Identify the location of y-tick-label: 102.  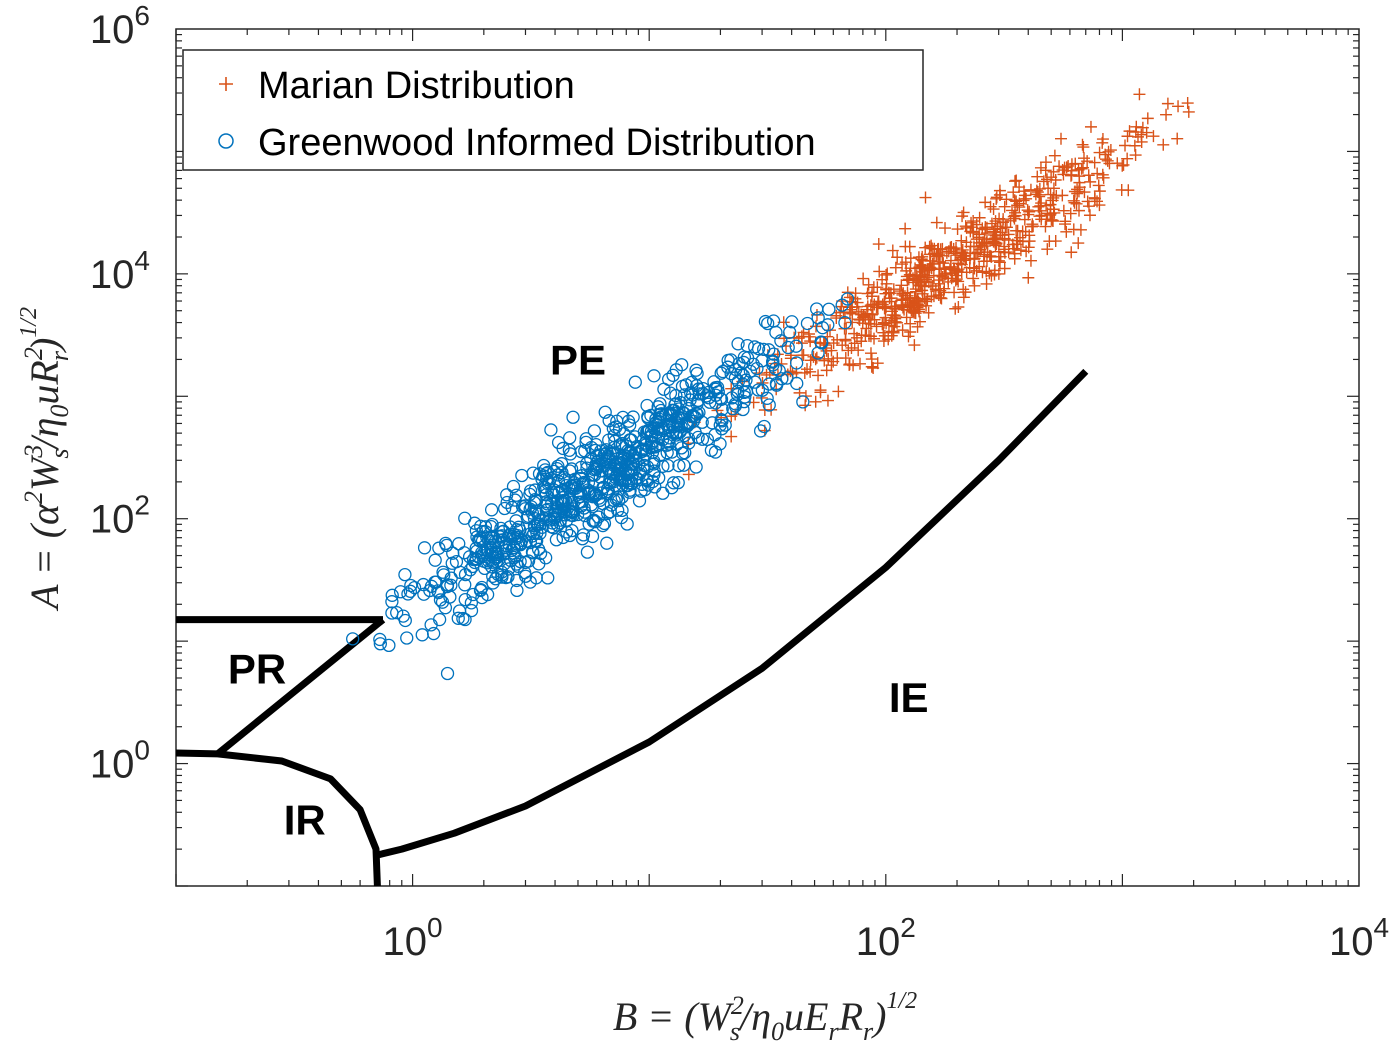
(120, 516).